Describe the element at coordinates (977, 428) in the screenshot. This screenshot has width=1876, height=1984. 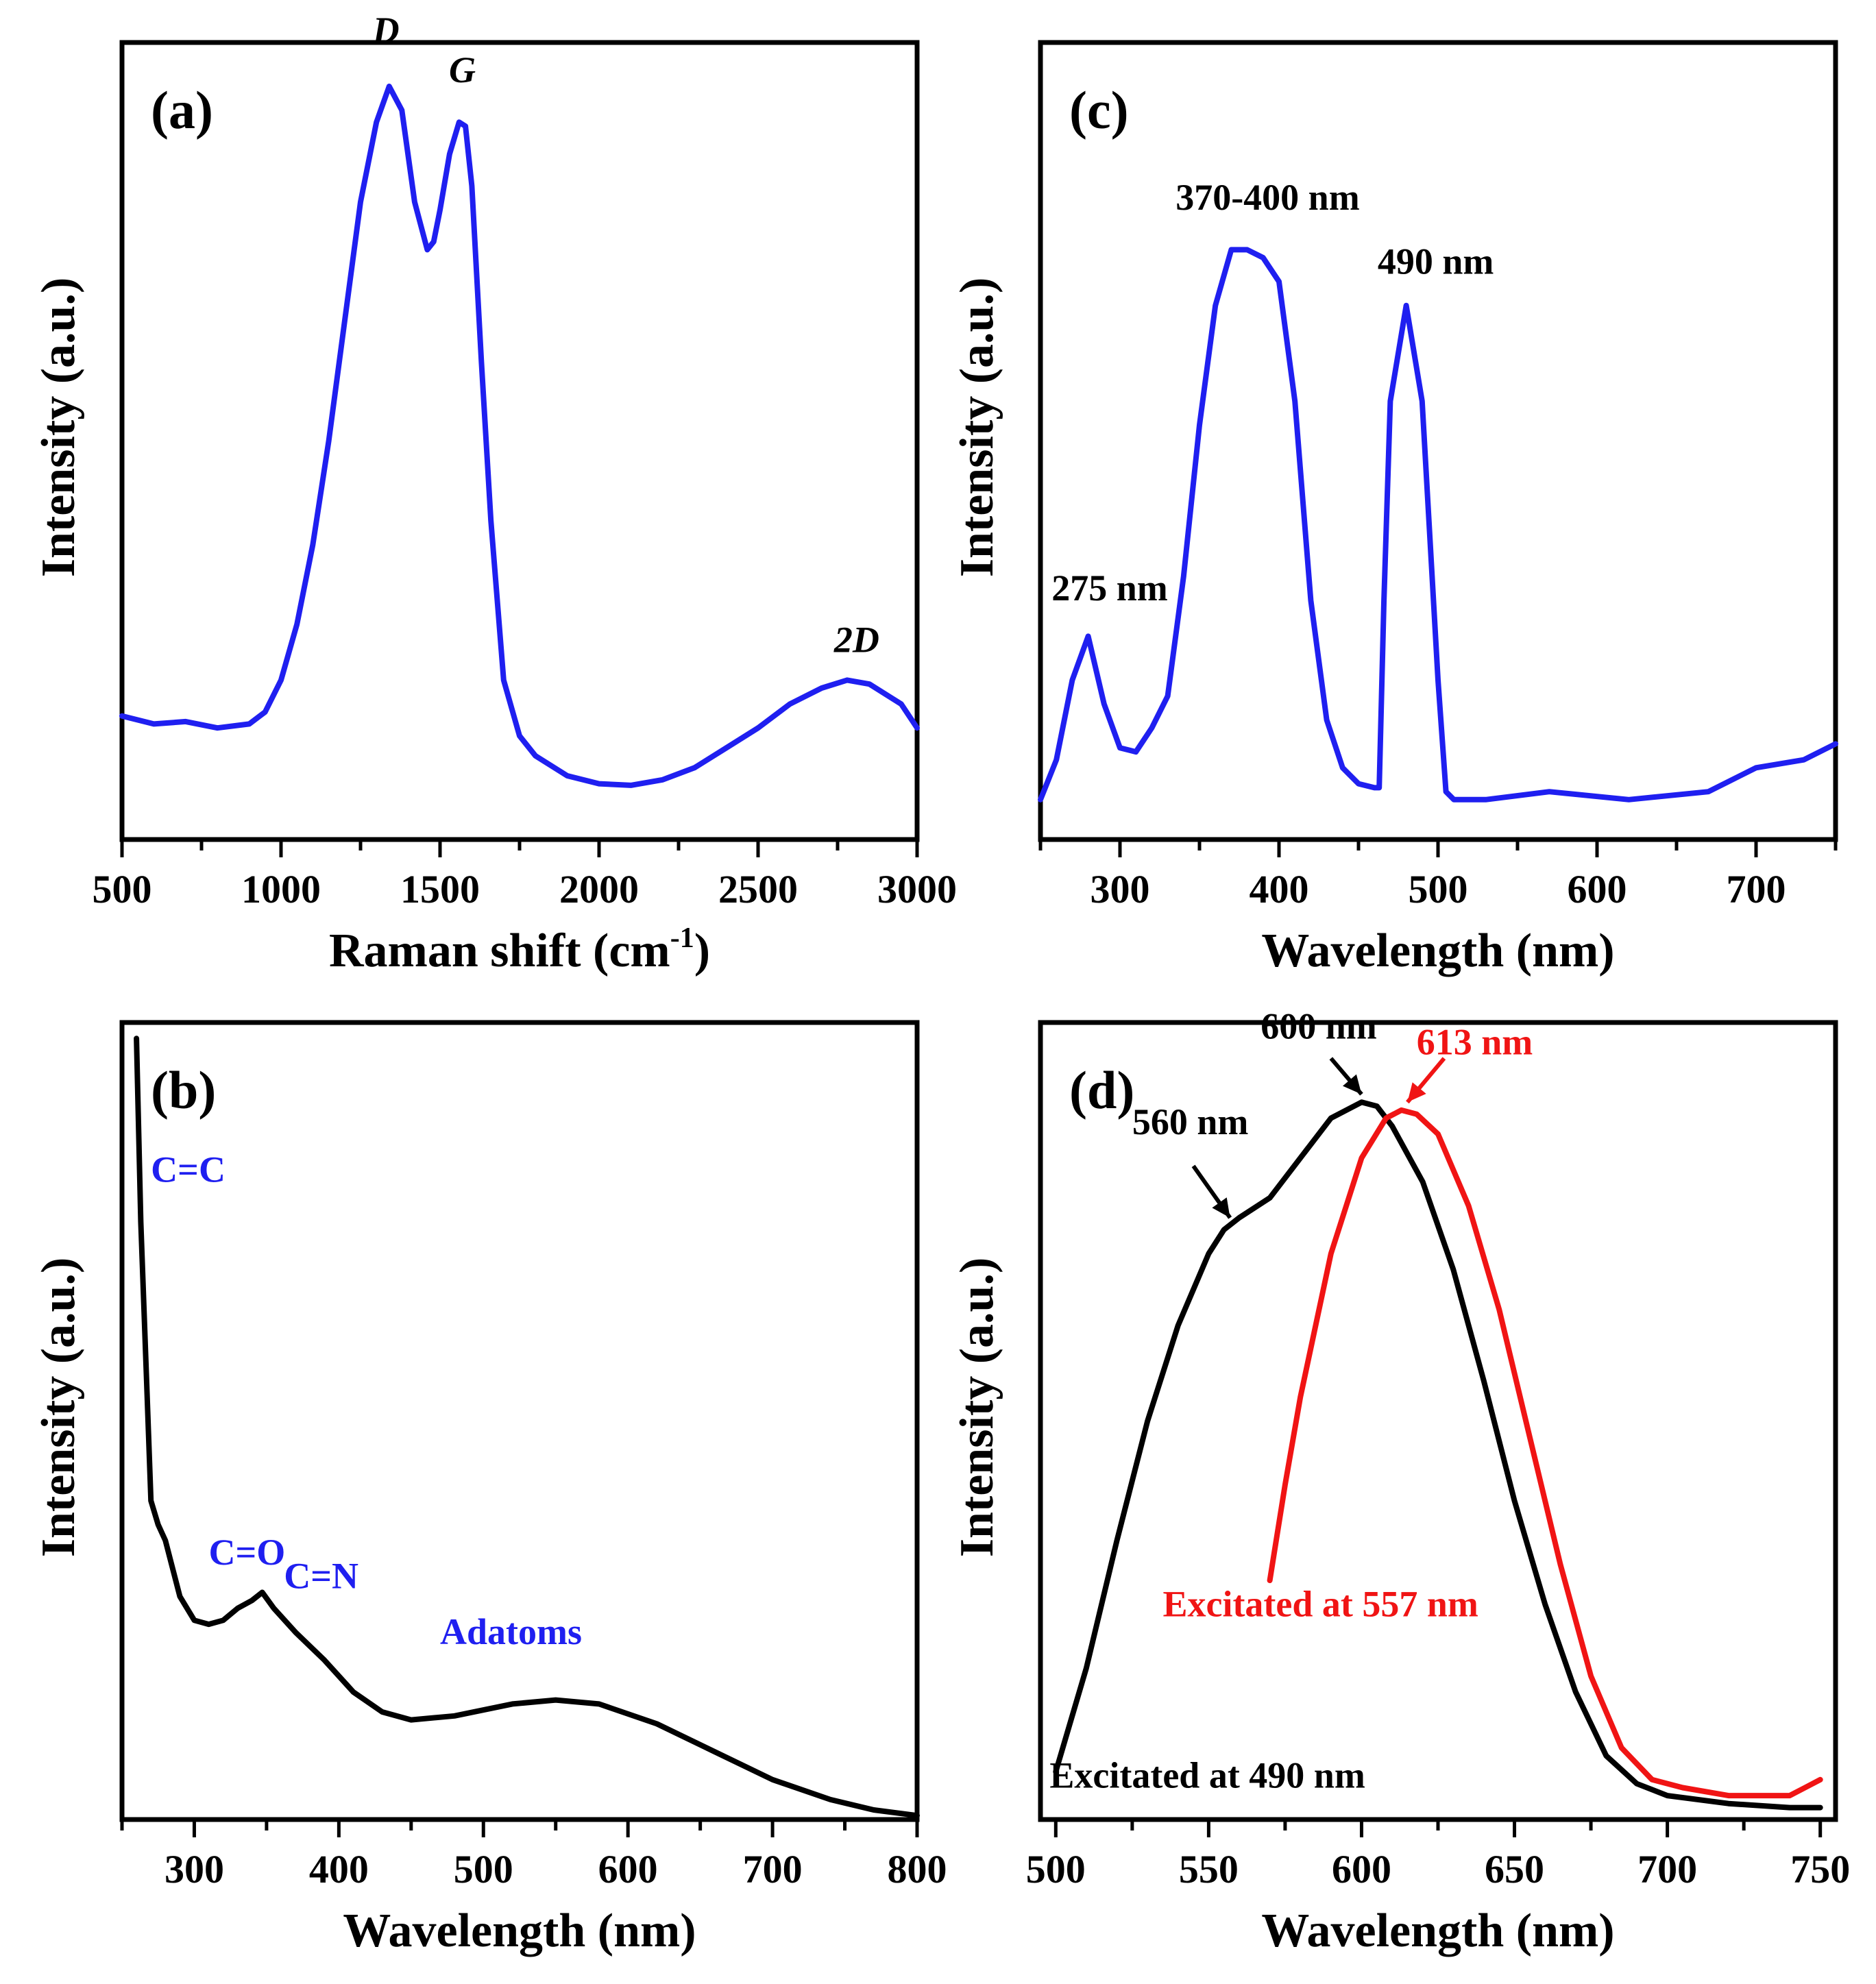
I see `y-axis-label-c: Intensity (a.u.)` at that location.